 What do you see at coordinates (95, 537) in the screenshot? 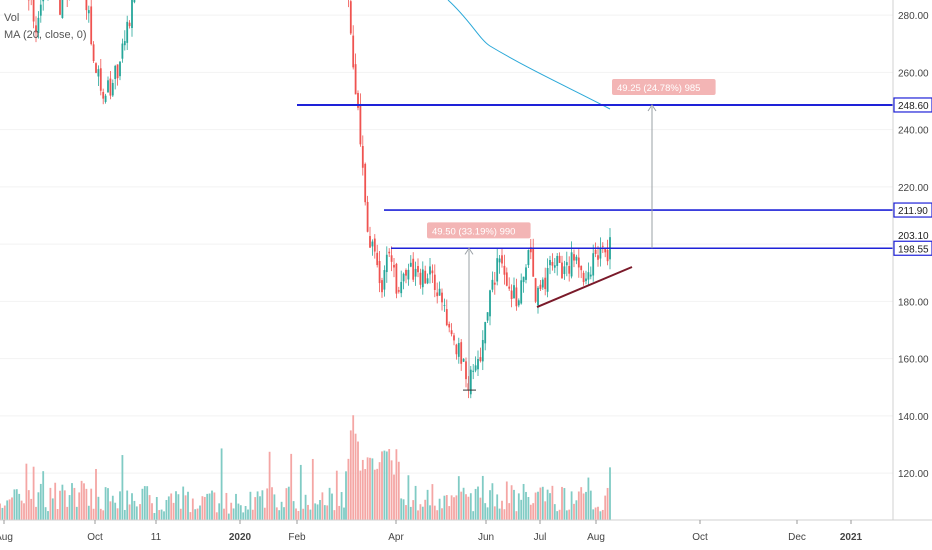
I see `time-tick-label: Oct` at bounding box center [95, 537].